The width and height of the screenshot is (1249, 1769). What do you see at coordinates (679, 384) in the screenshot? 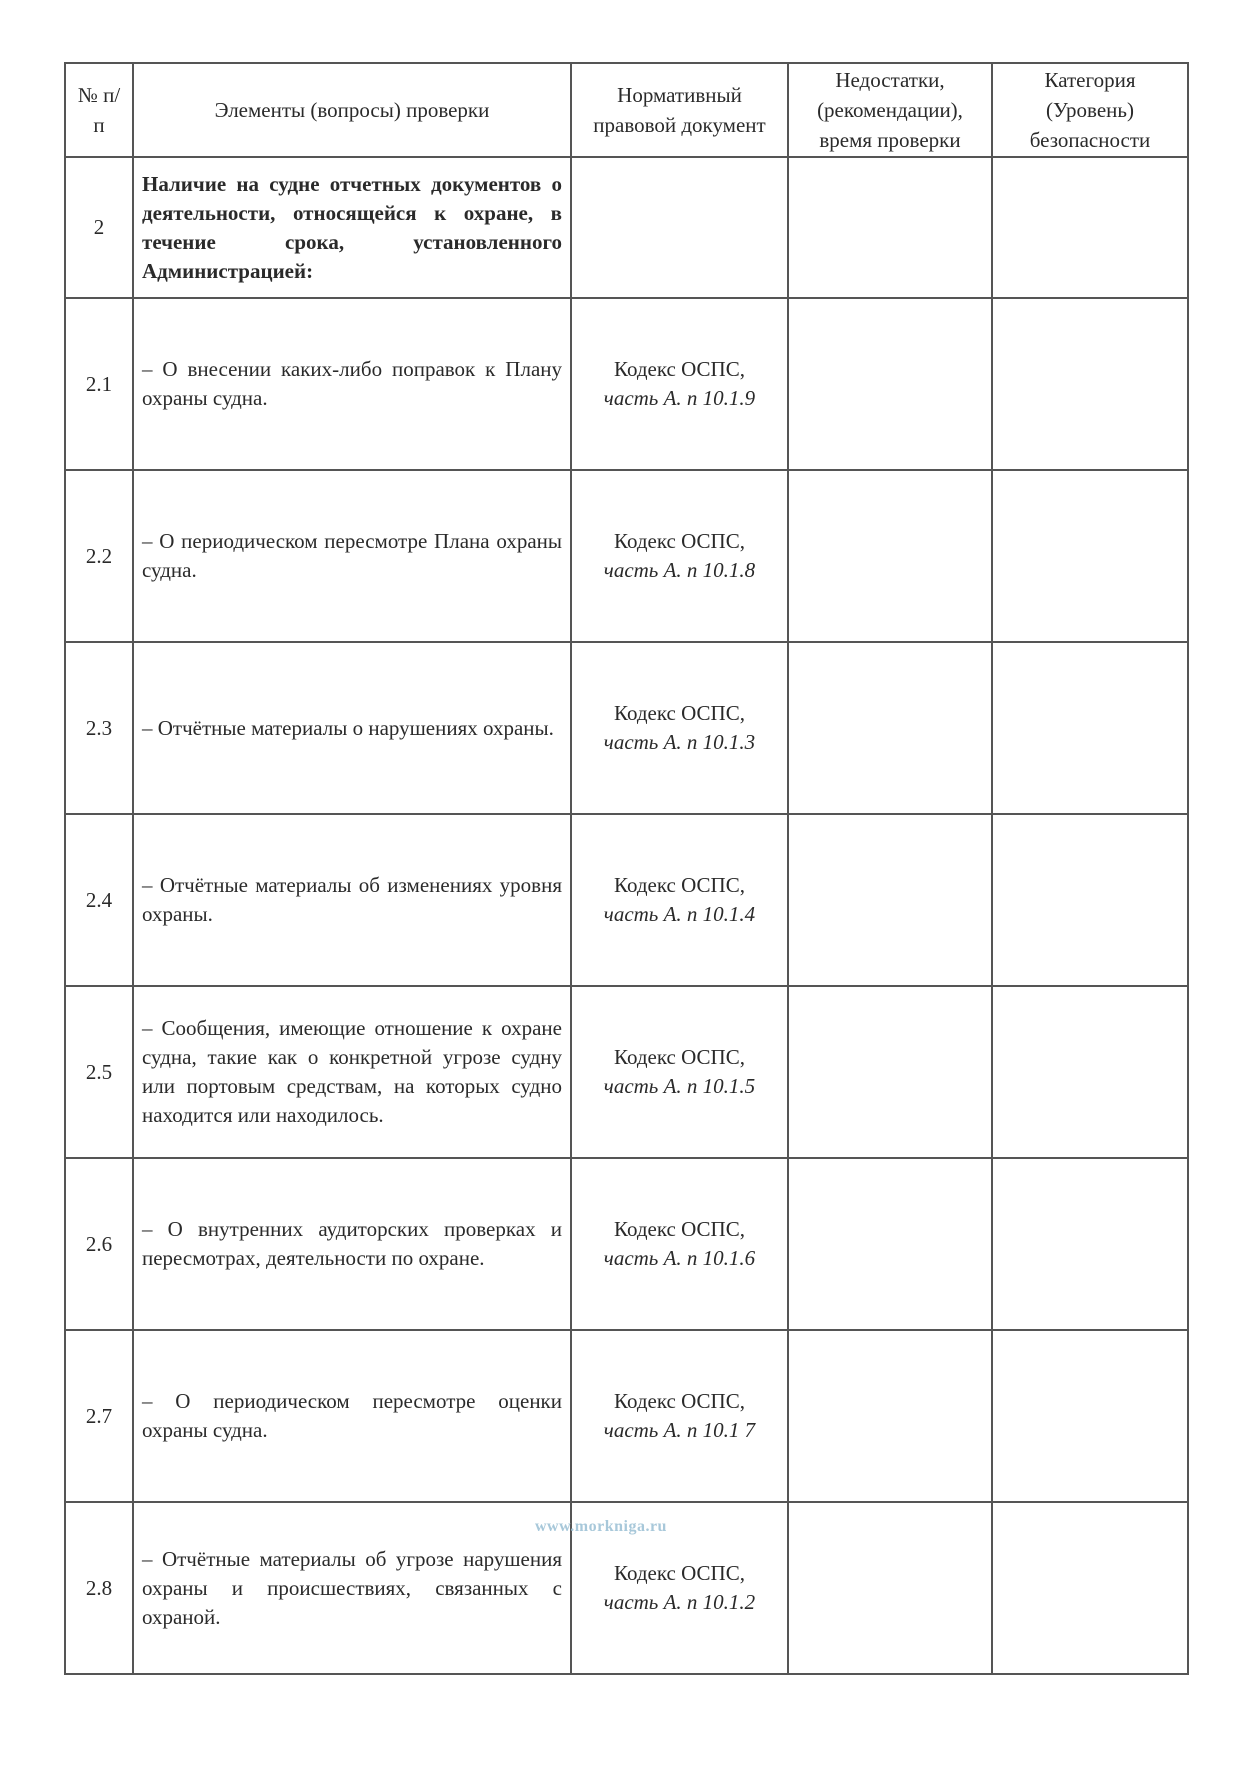
I see `row-document: Кодекс ОСПС, часть А. п 10.1.9` at bounding box center [679, 384].